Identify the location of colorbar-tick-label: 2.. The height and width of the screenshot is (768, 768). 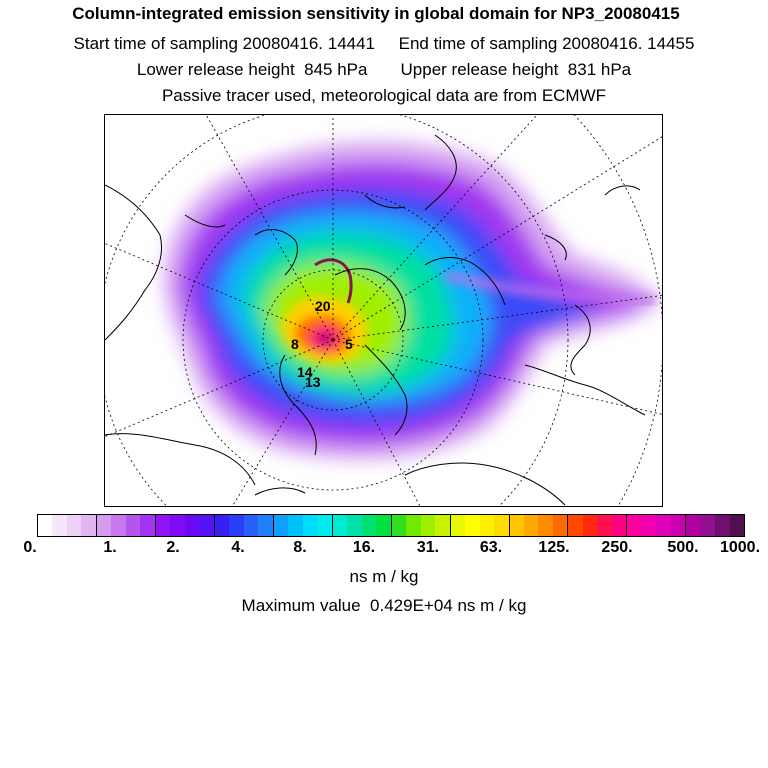
(173, 547).